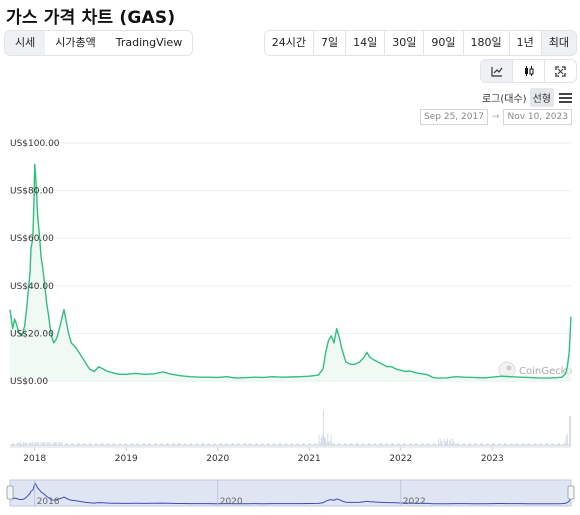 This screenshot has height=515, width=580. What do you see at coordinates (149, 42) in the screenshot?
I see `tab-tradingview: TradingView` at bounding box center [149, 42].